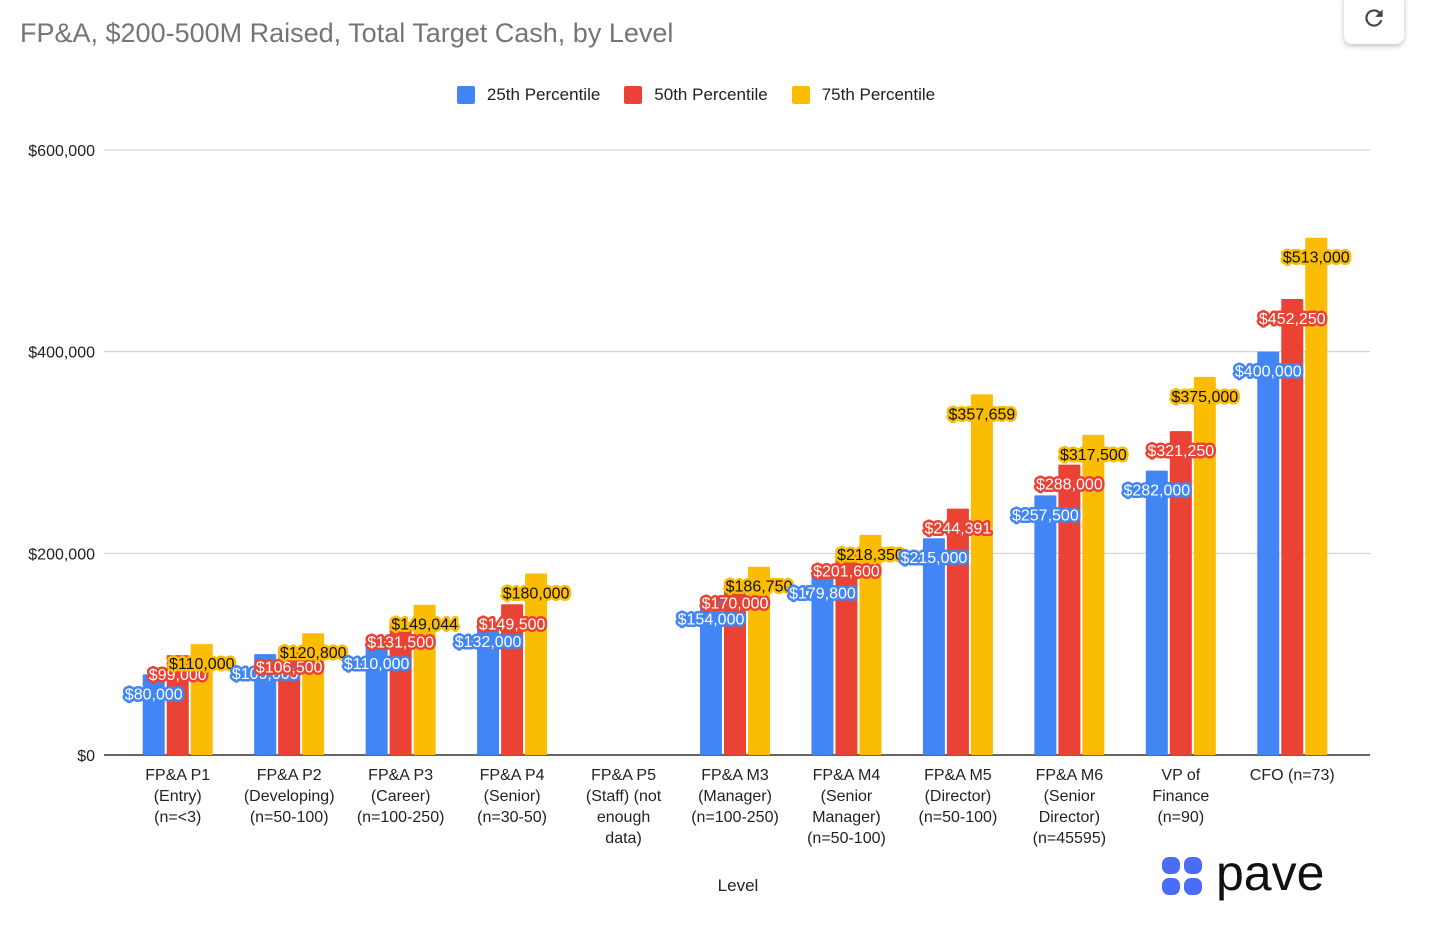  Describe the element at coordinates (934, 558) in the screenshot. I see `data-label: $215,000` at that location.